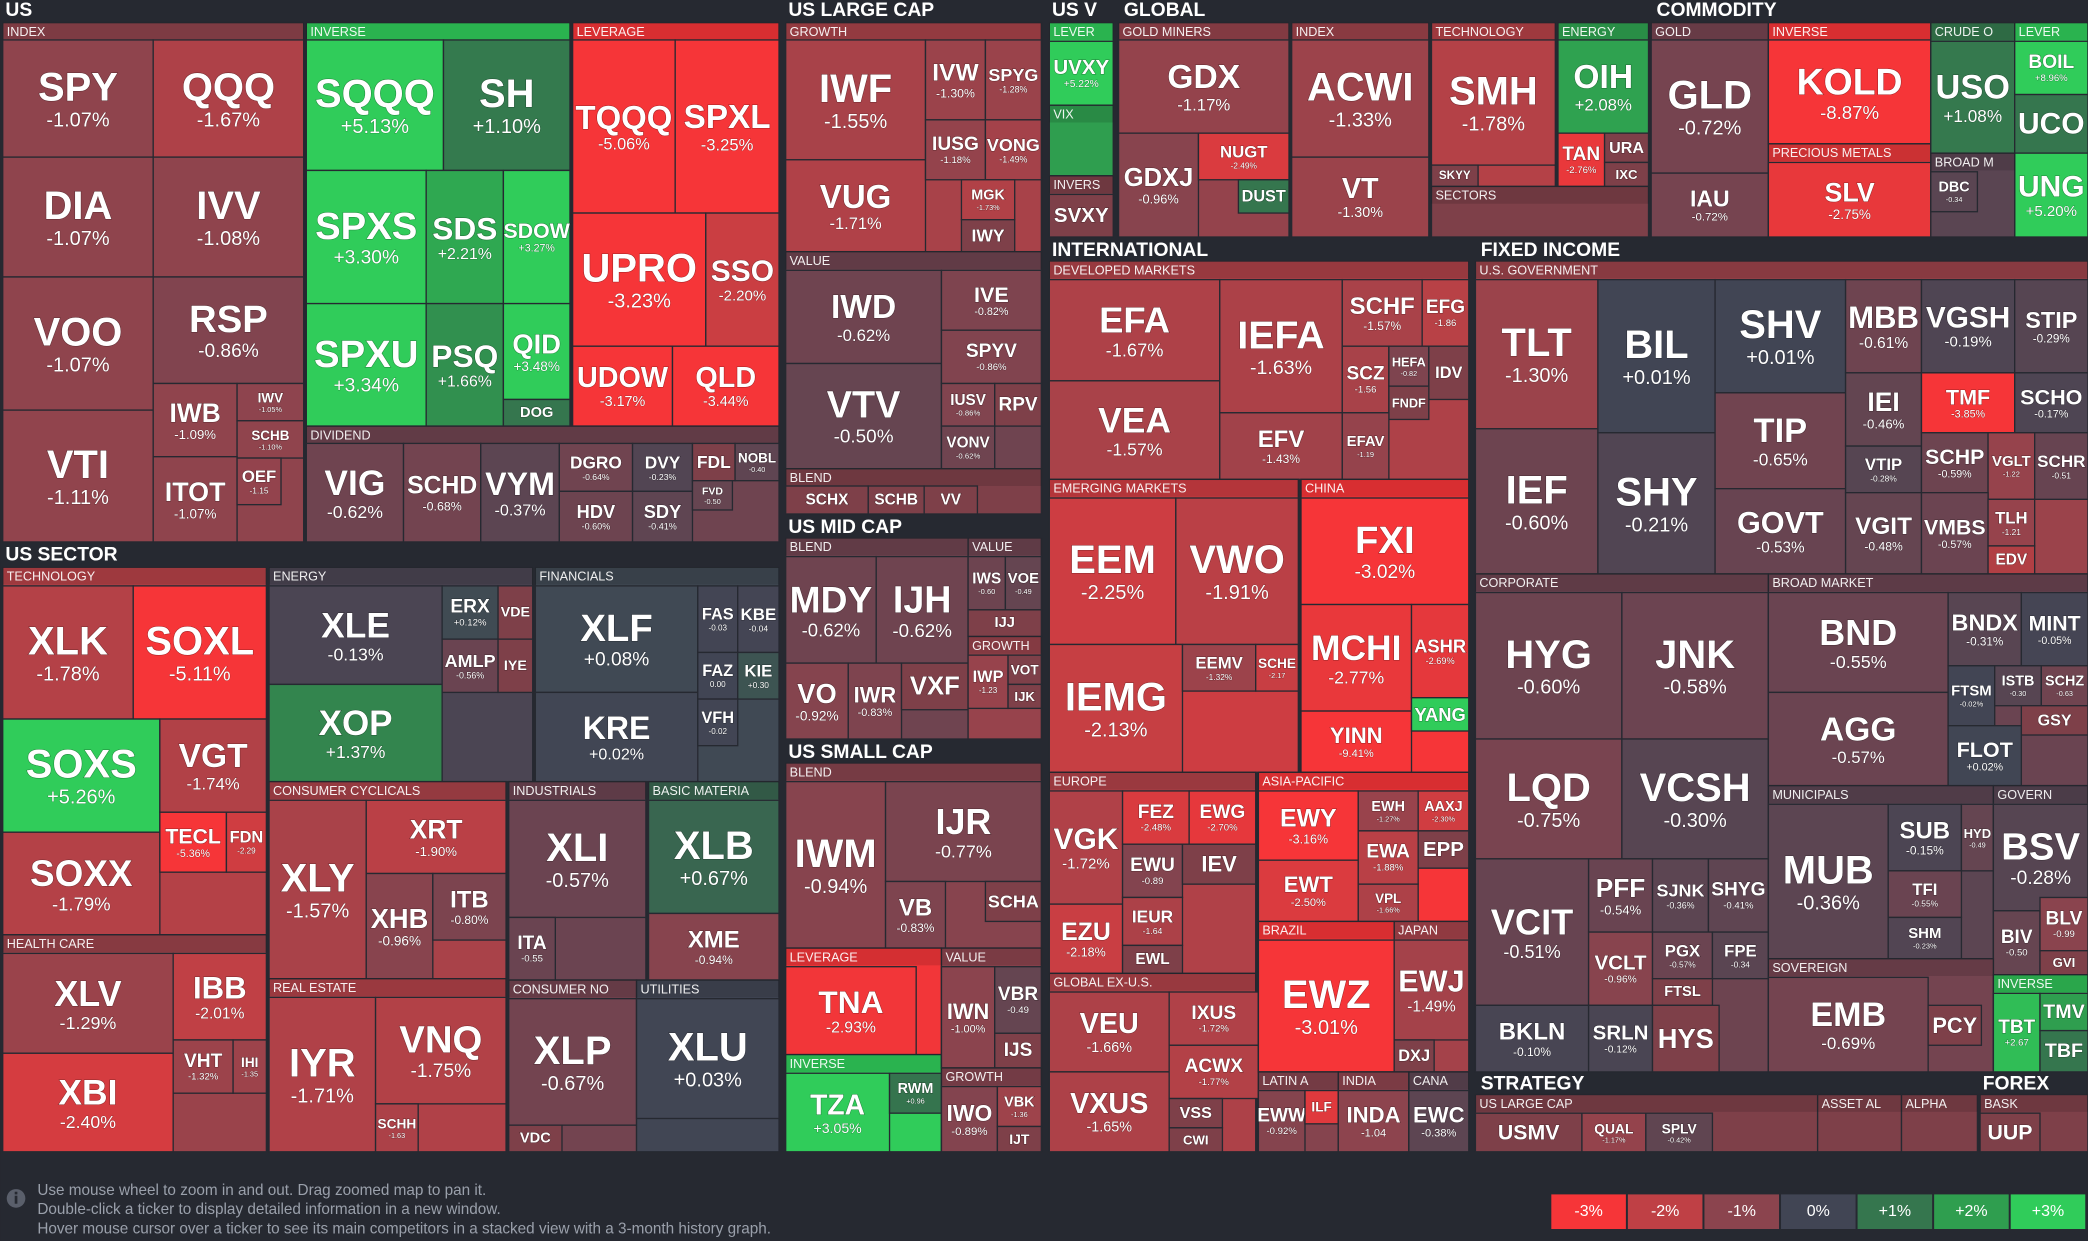  I want to click on ticker: XRT, so click(436, 829).